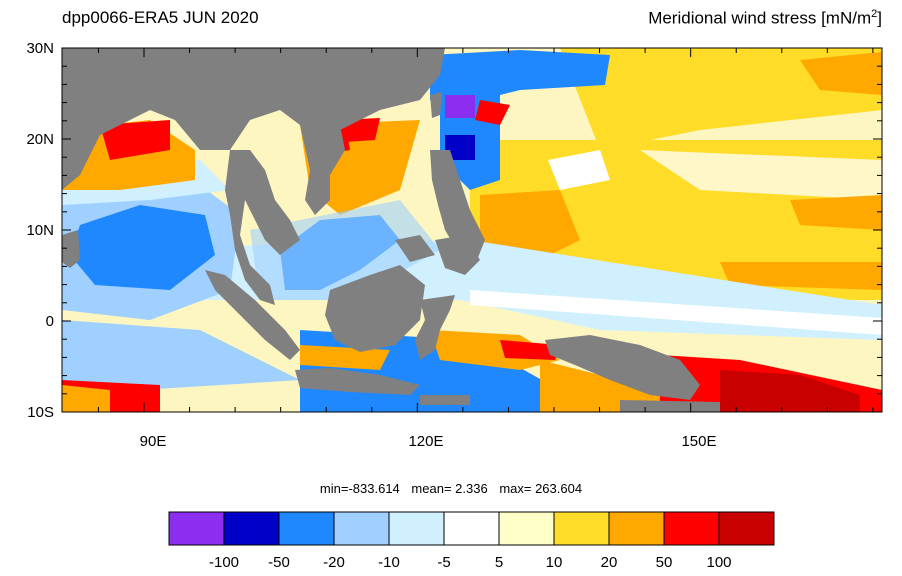 The width and height of the screenshot is (902, 576). What do you see at coordinates (135, 140) in the screenshot?
I see `field-bay-of-bengal-red` at bounding box center [135, 140].